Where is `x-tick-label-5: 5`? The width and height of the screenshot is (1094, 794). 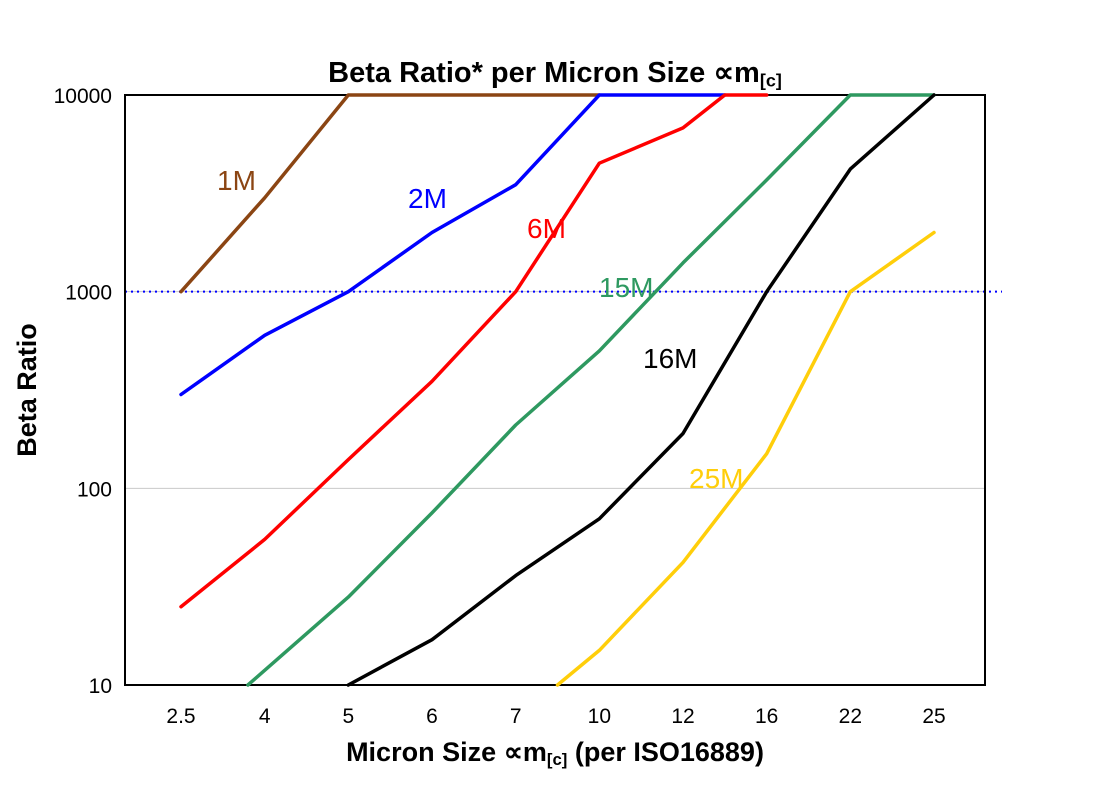 x-tick-label-5: 5 is located at coordinates (348, 716).